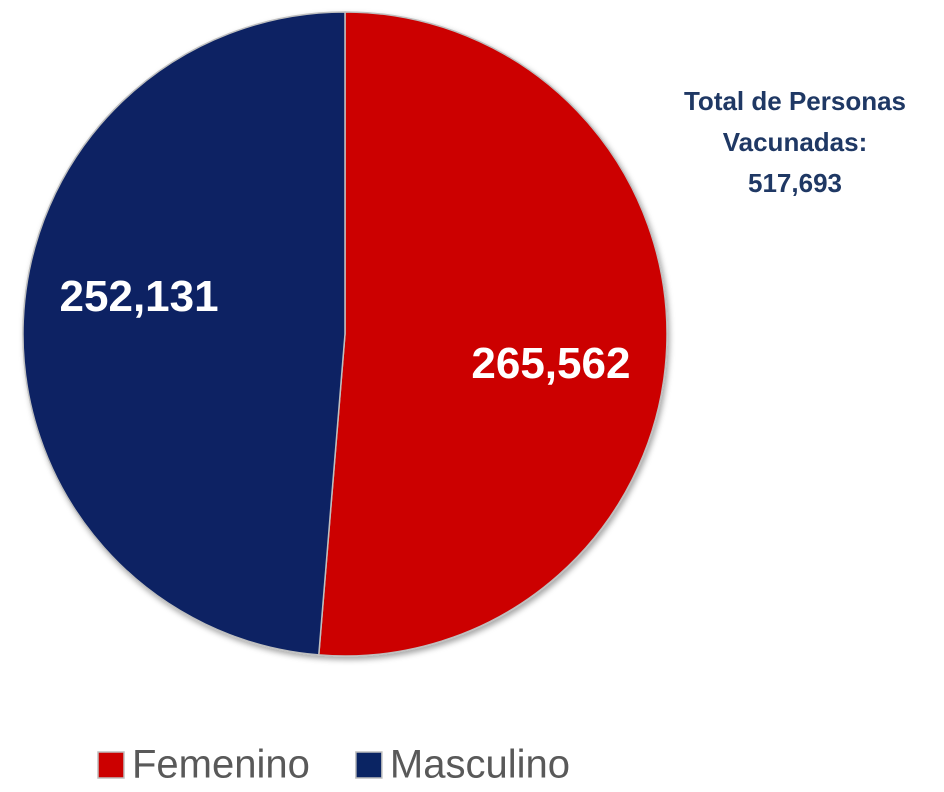 The image size is (944, 792). What do you see at coordinates (139, 296) in the screenshot?
I see `data-label: 252,131` at bounding box center [139, 296].